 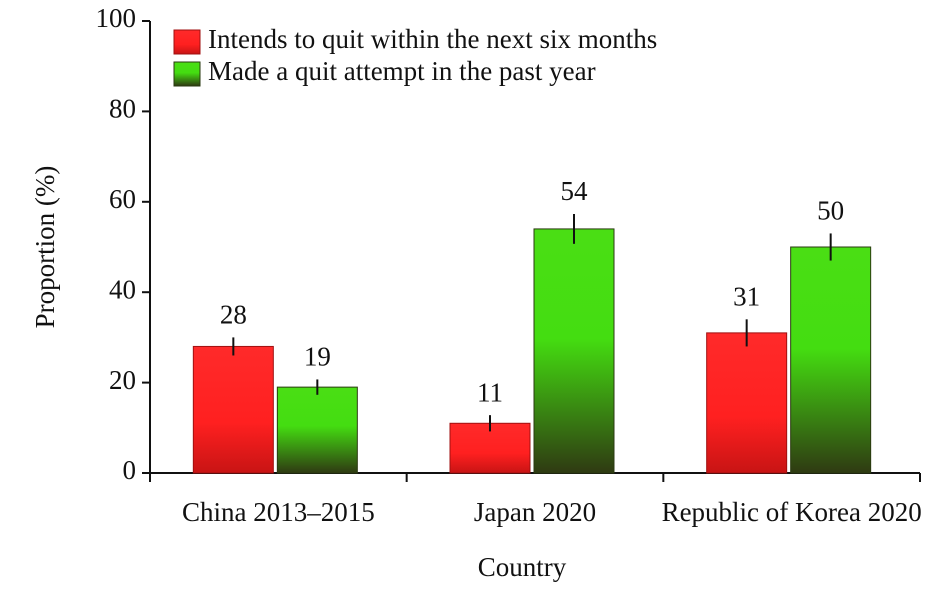 What do you see at coordinates (45, 247) in the screenshot?
I see `y-axis-label: Proportion (%)` at bounding box center [45, 247].